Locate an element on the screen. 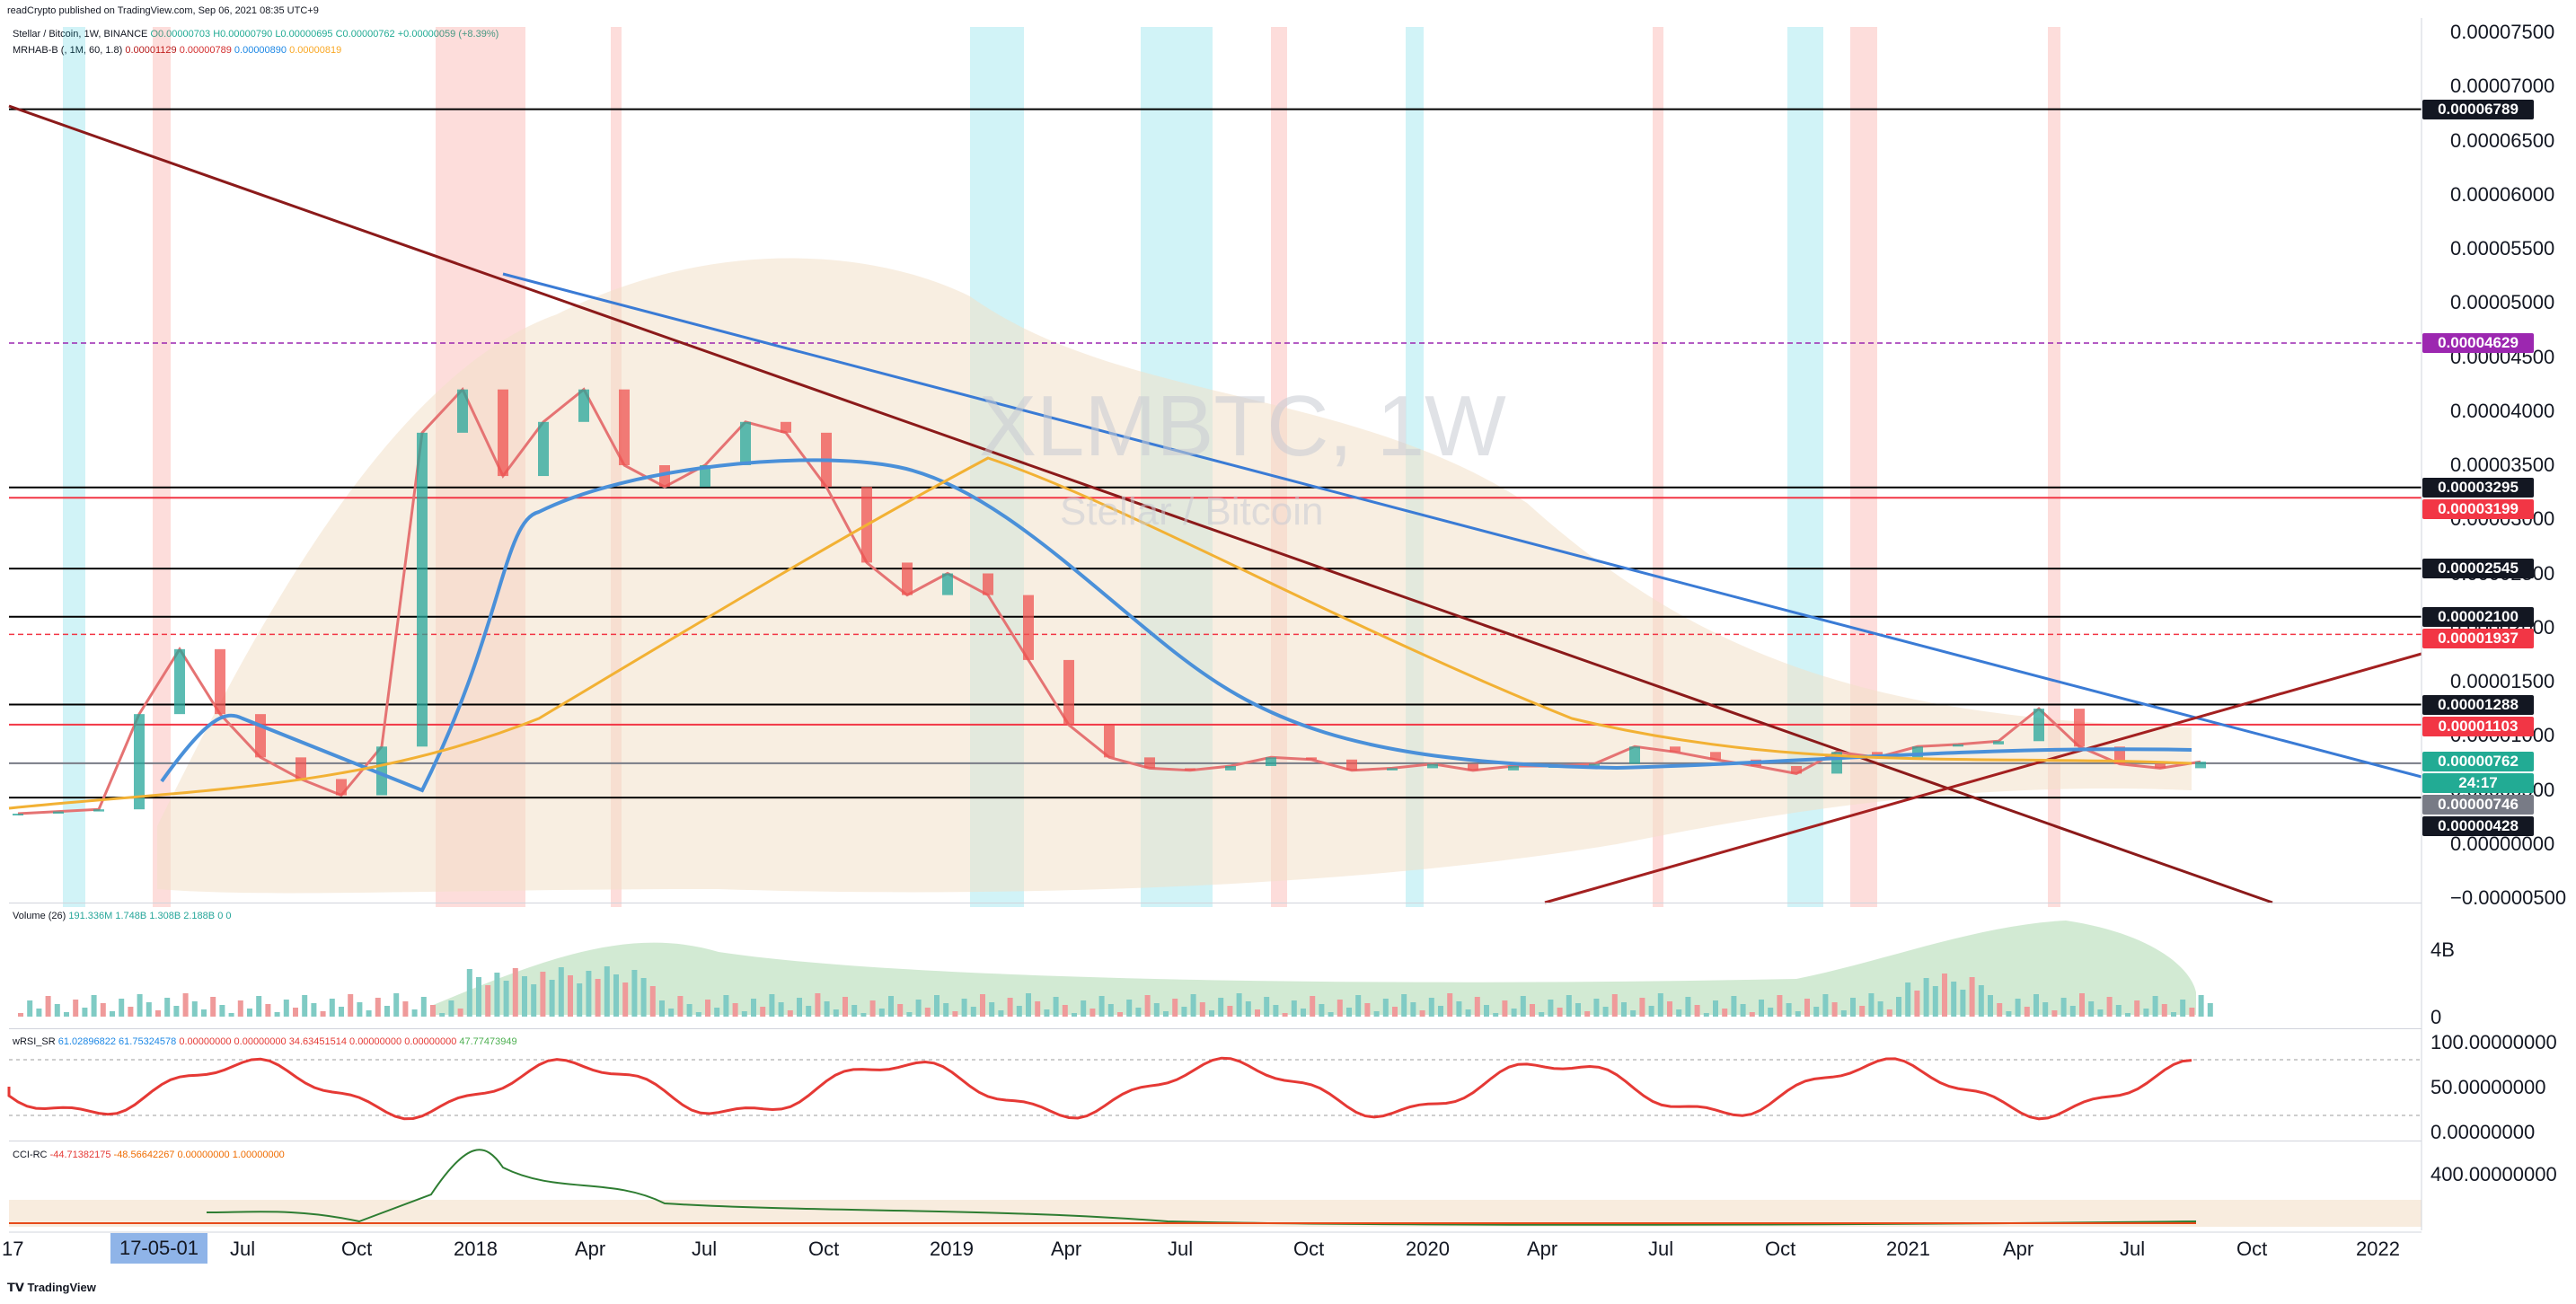 The image size is (2576, 1304). time-cursor-label: 17-05-01 is located at coordinates (158, 1248).